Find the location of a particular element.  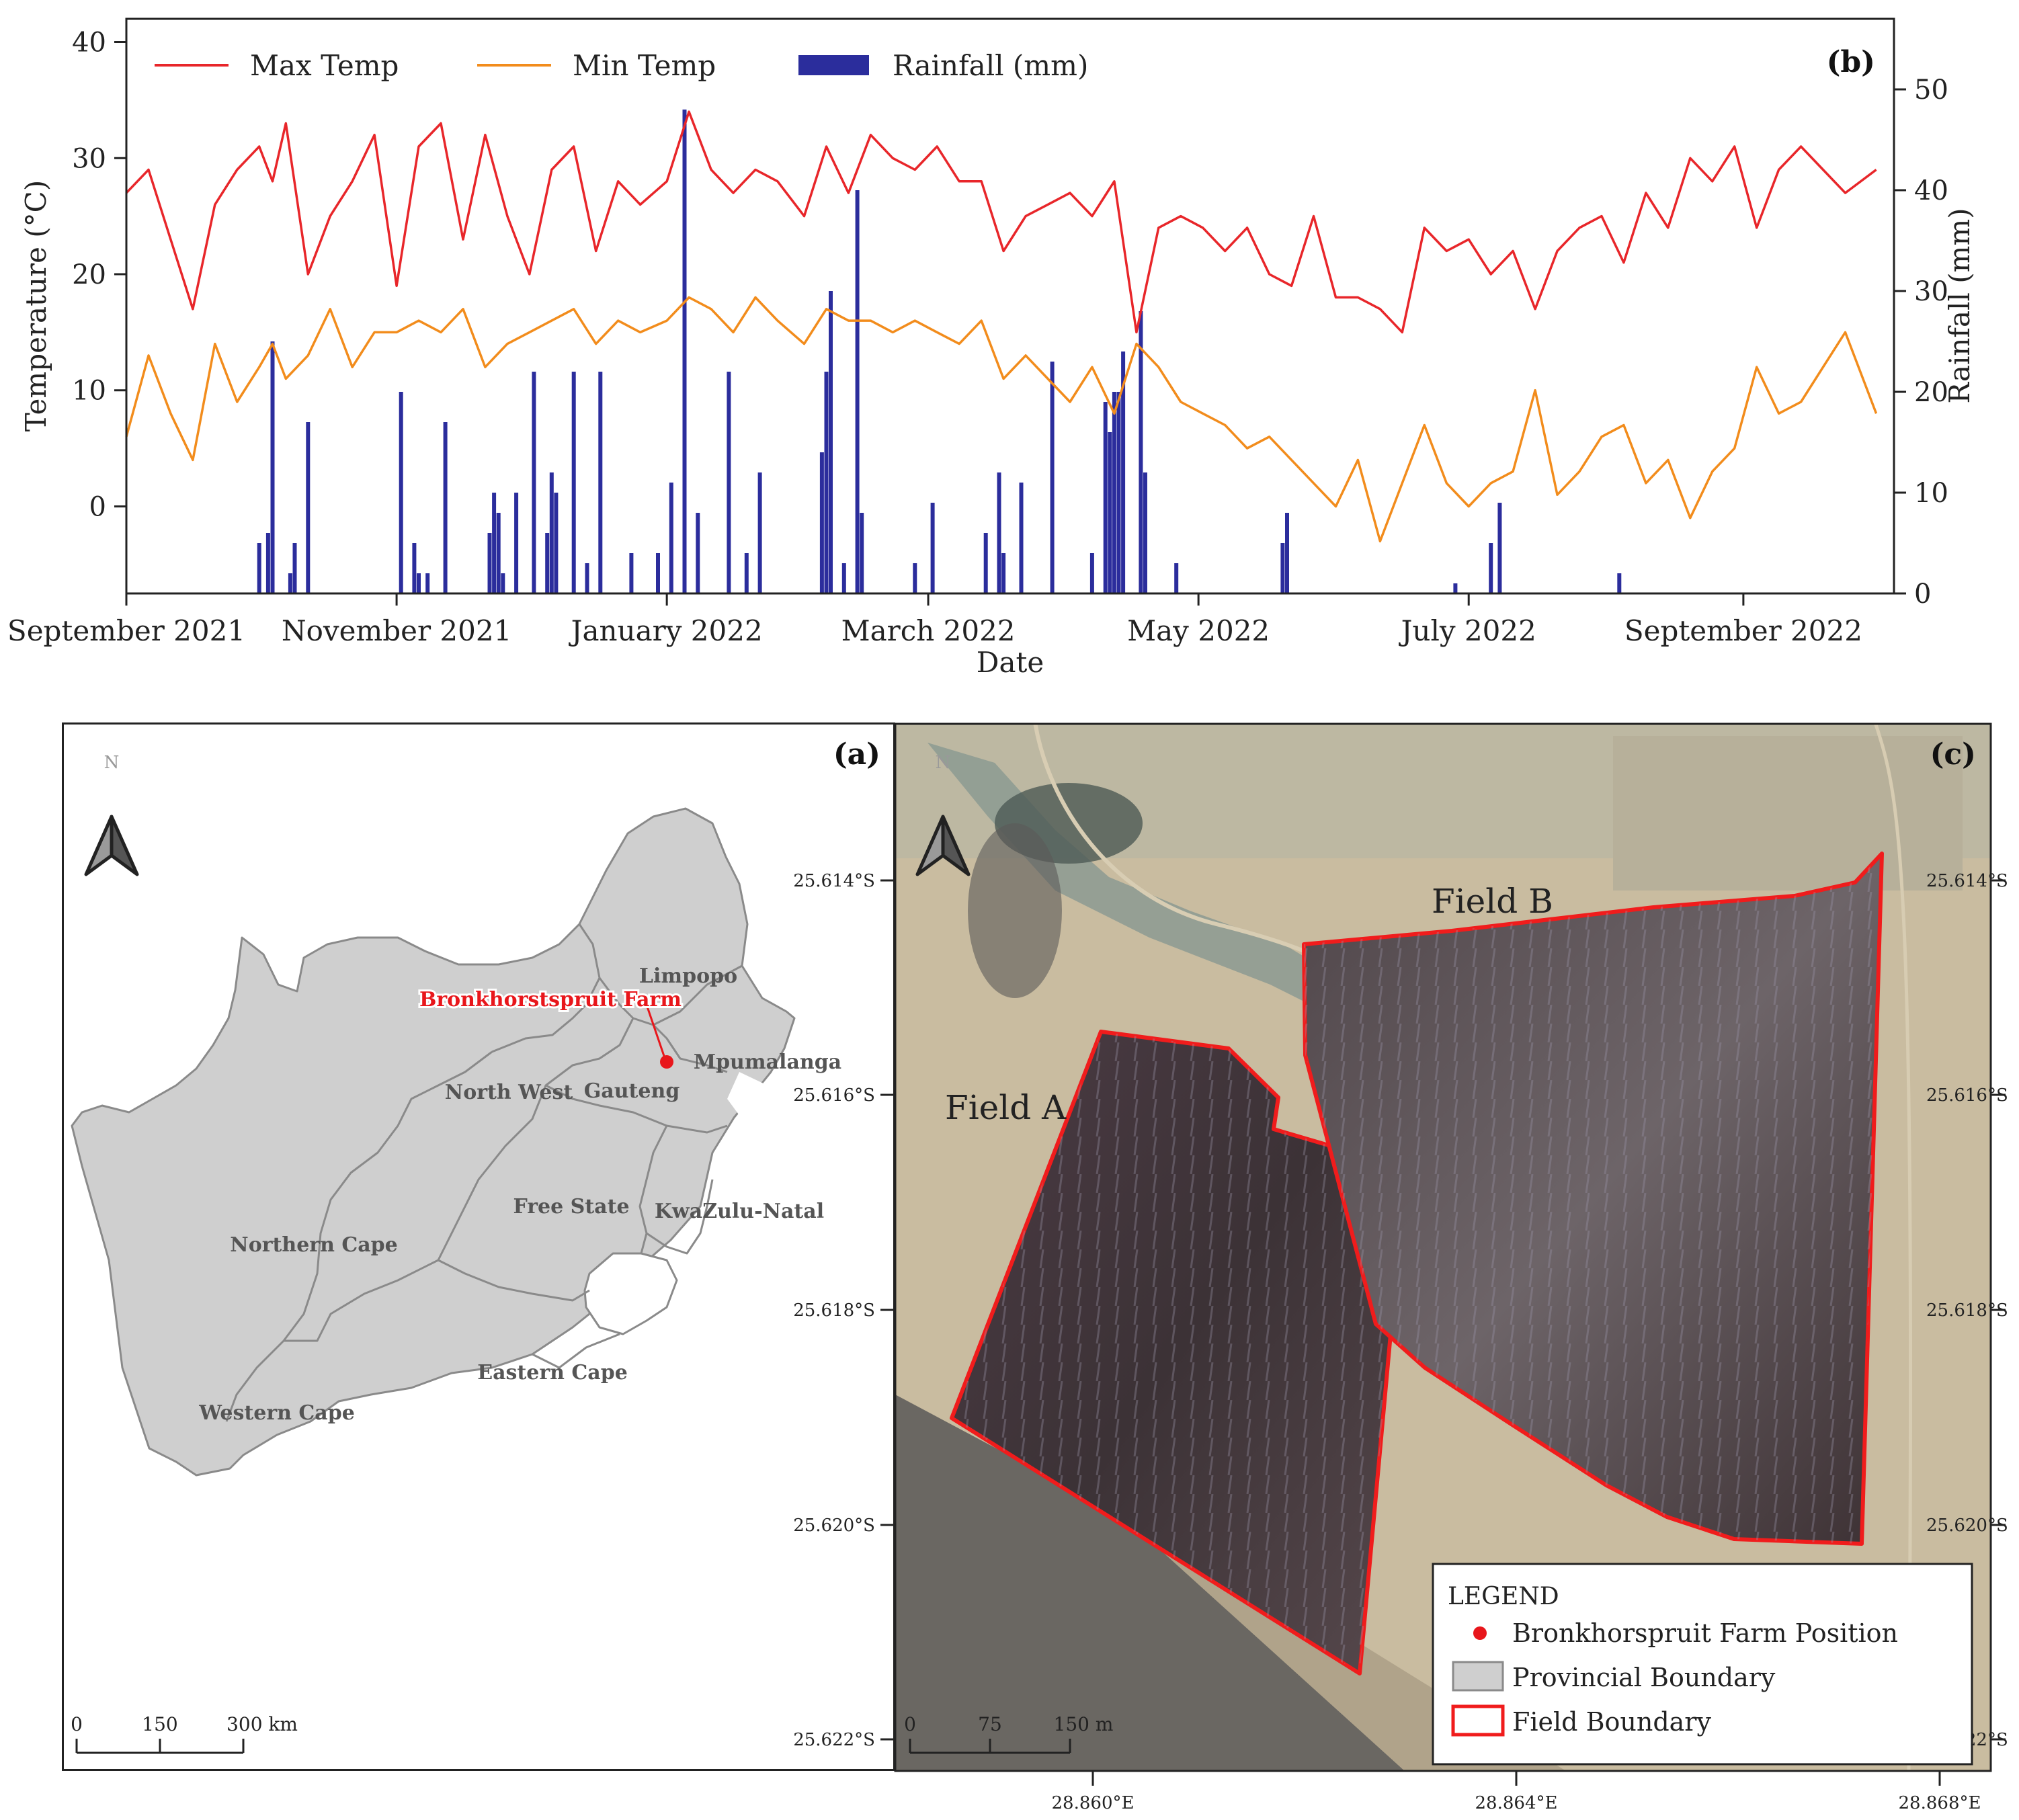

lon-label-3: 28.868°E is located at coordinates (1940, 1803).